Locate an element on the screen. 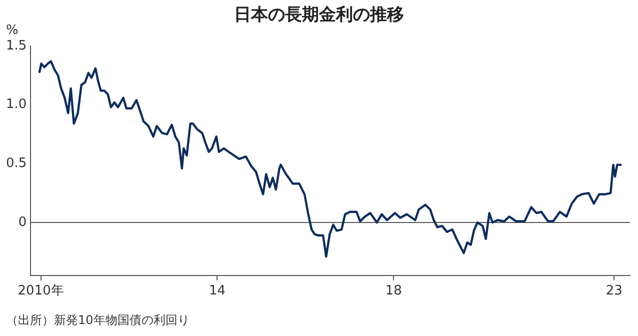 The height and width of the screenshot is (336, 638). y-tick-label: 0.5 is located at coordinates (16, 164).